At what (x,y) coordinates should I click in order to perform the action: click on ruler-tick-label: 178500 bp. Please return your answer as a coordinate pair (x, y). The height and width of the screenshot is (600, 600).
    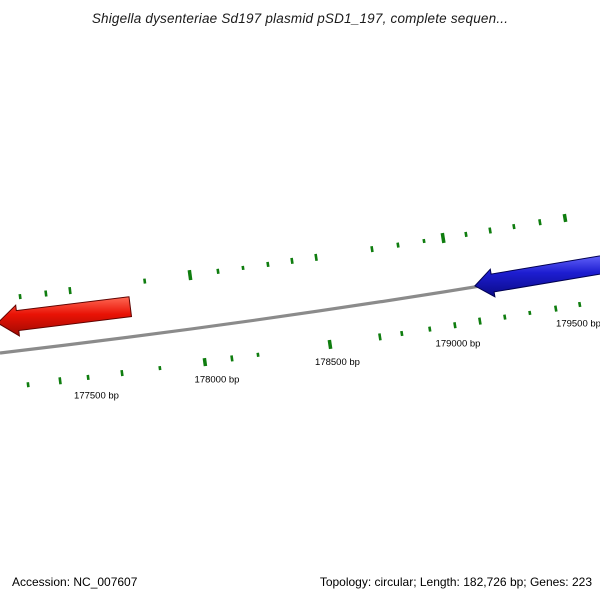
    Looking at the image, I should click on (337, 362).